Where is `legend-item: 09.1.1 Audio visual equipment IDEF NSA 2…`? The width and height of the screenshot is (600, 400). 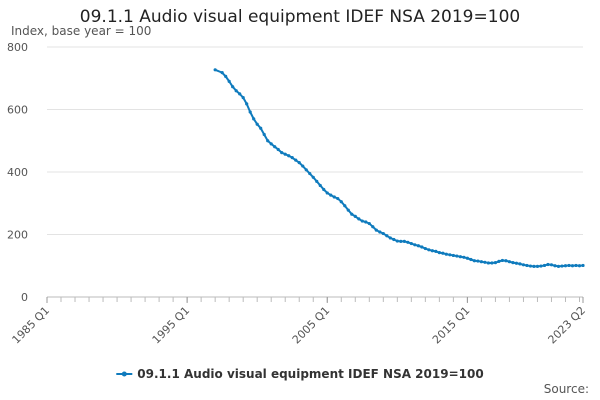
legend-item: 09.1.1 Audio visual equipment IDEF NSA 2… is located at coordinates (300, 374).